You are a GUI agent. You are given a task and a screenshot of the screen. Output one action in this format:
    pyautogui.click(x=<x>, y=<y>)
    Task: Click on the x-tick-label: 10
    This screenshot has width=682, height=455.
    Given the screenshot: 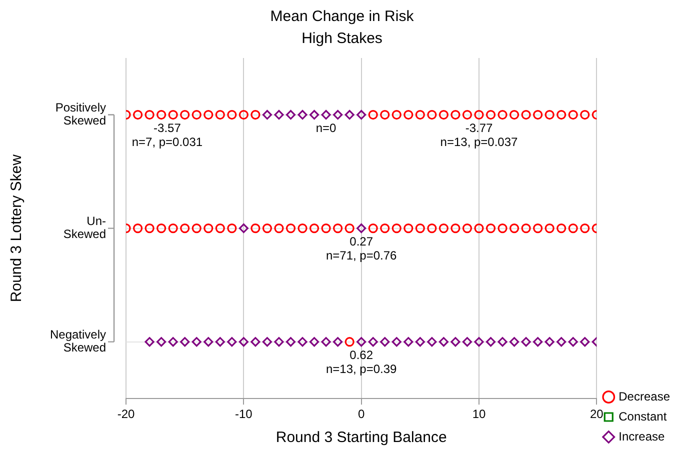 What is the action you would take?
    pyautogui.click(x=479, y=414)
    